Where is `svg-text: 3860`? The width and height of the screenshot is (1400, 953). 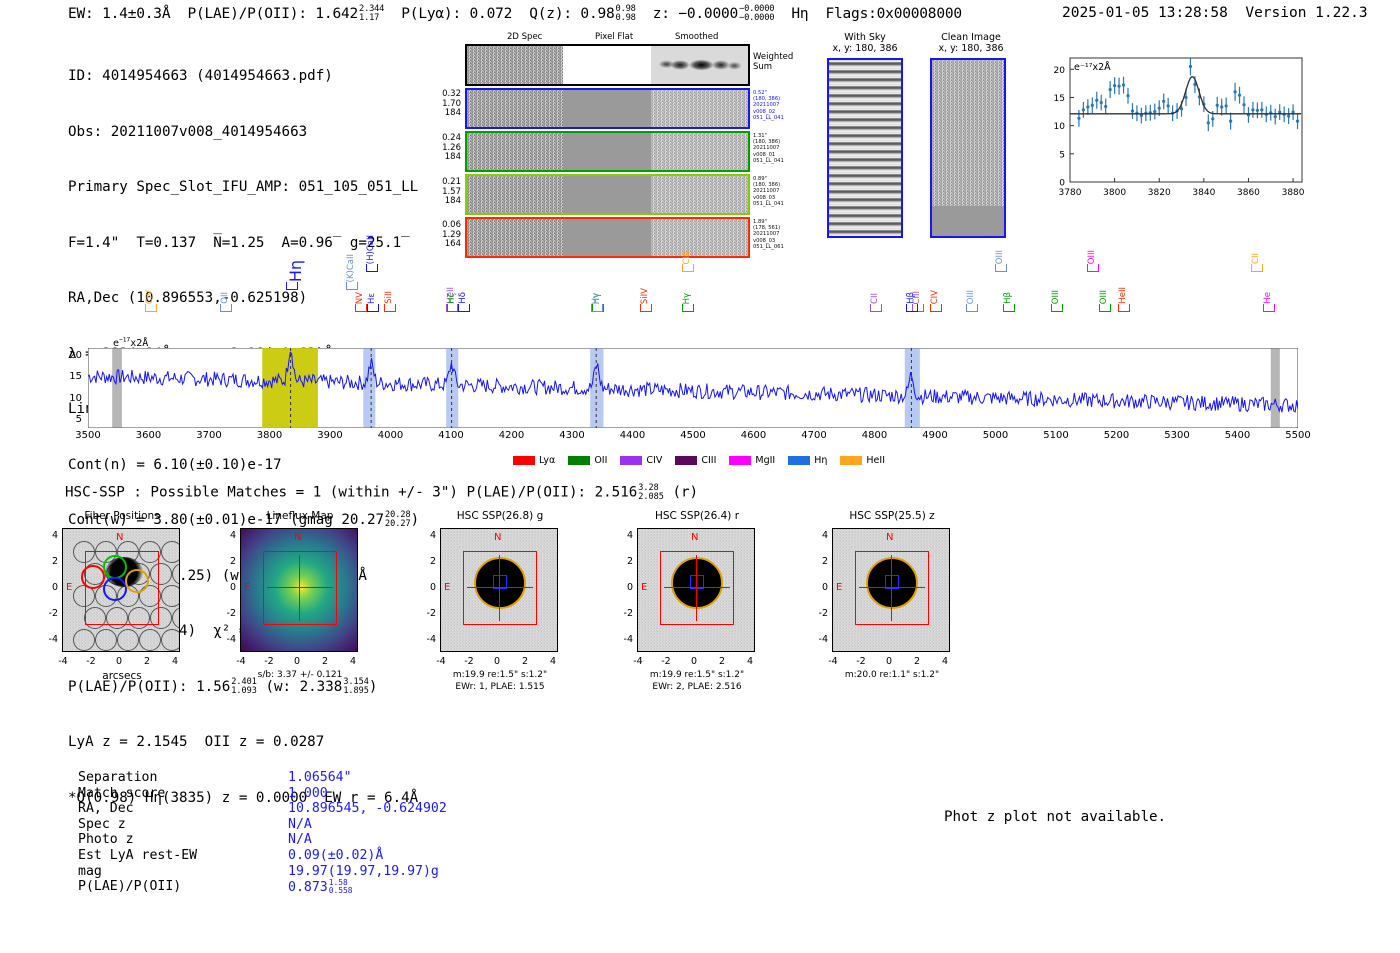
svg-text: 3860 is located at coordinates (1248, 193).